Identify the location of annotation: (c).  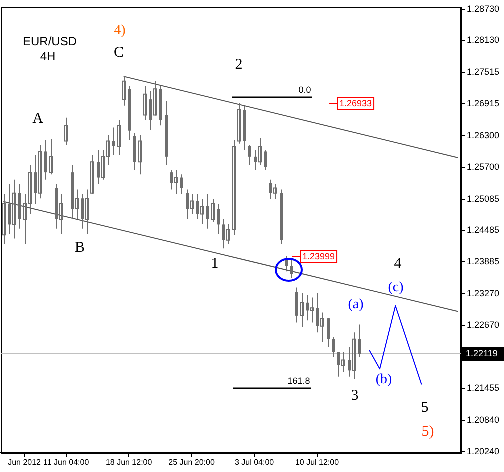
(396, 288).